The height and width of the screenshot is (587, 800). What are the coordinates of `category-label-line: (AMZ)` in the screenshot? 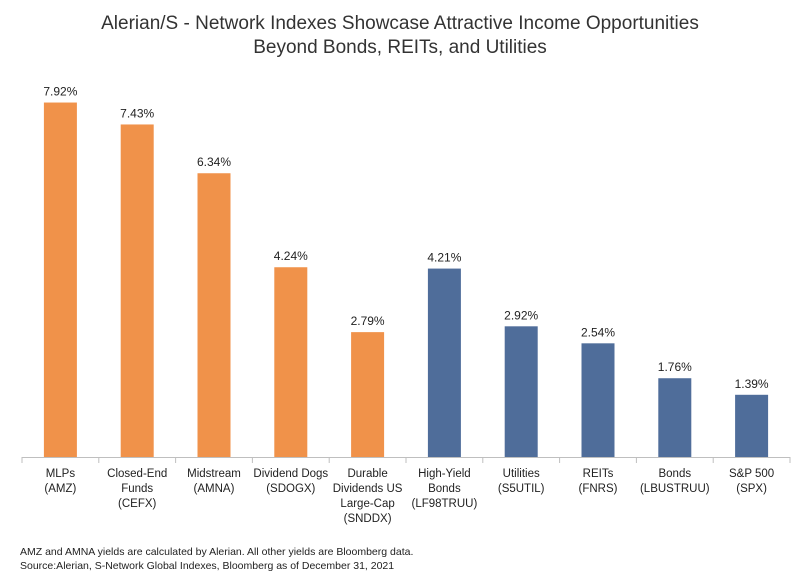 It's located at (60, 489).